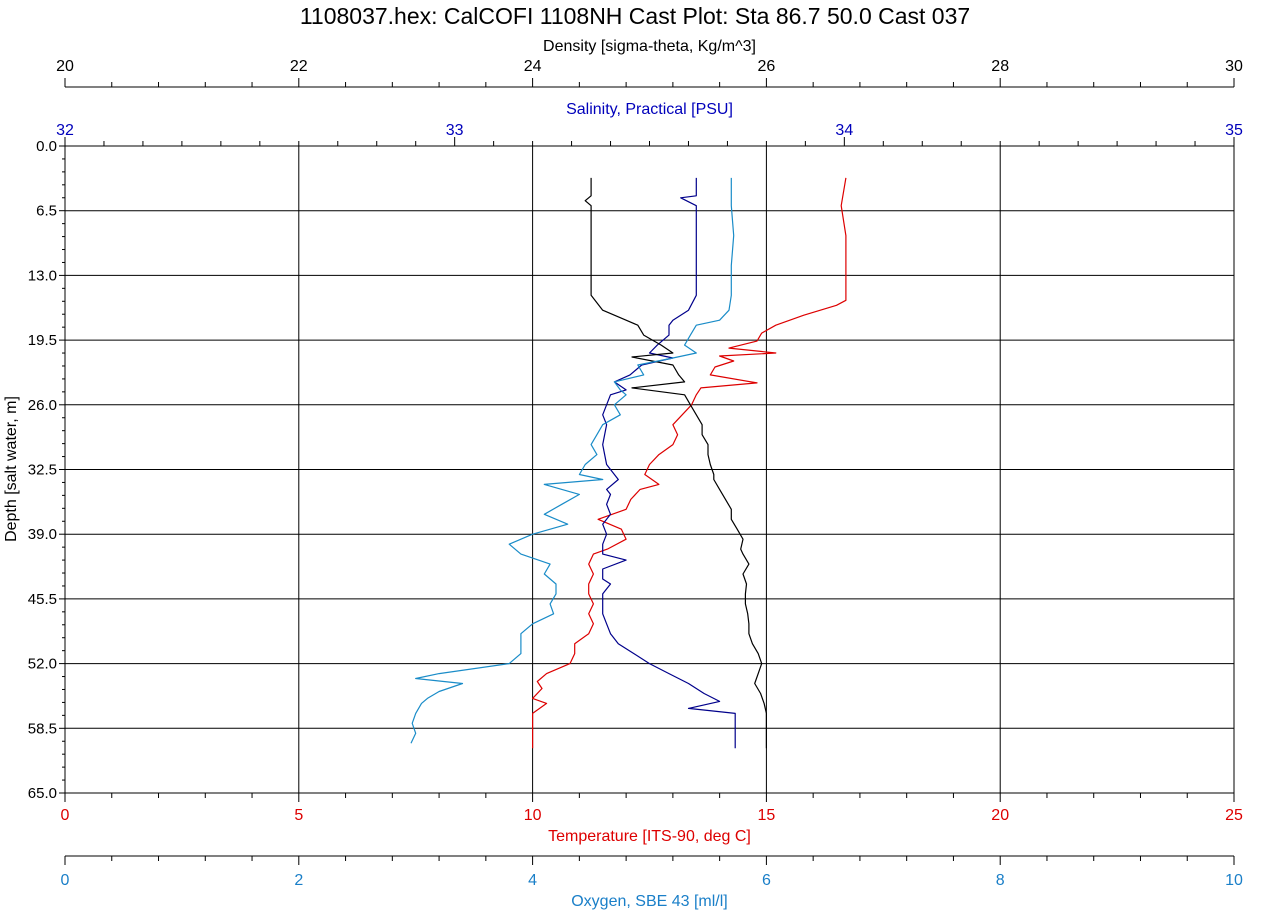 The image size is (1270, 910). Describe the element at coordinates (11, 469) in the screenshot. I see `y-axis-title: Depth [salt water, m]` at that location.